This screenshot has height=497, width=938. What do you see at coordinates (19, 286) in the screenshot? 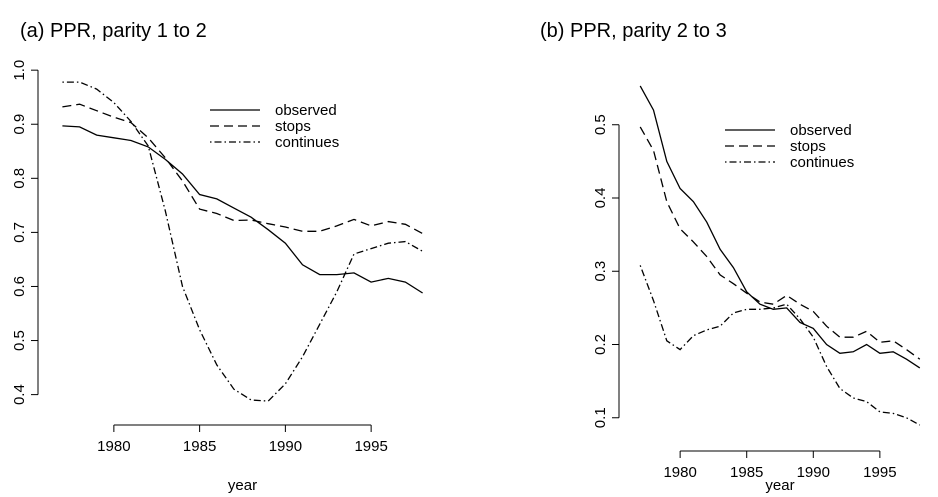
I see `y-tick-label: 0.6` at bounding box center [19, 286].